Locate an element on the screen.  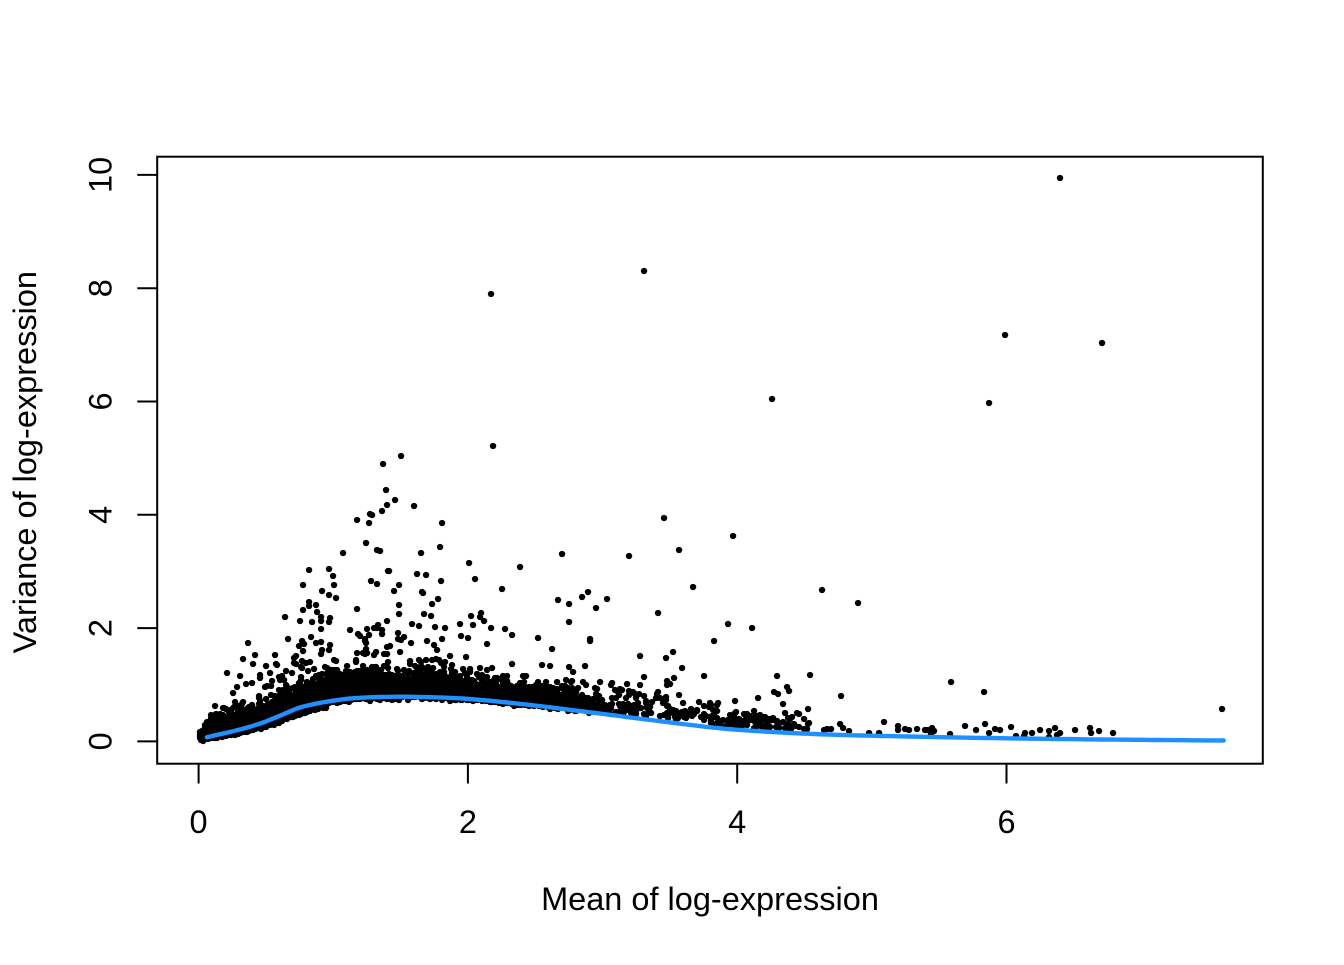
svg-text: 8 is located at coordinates (101, 288).